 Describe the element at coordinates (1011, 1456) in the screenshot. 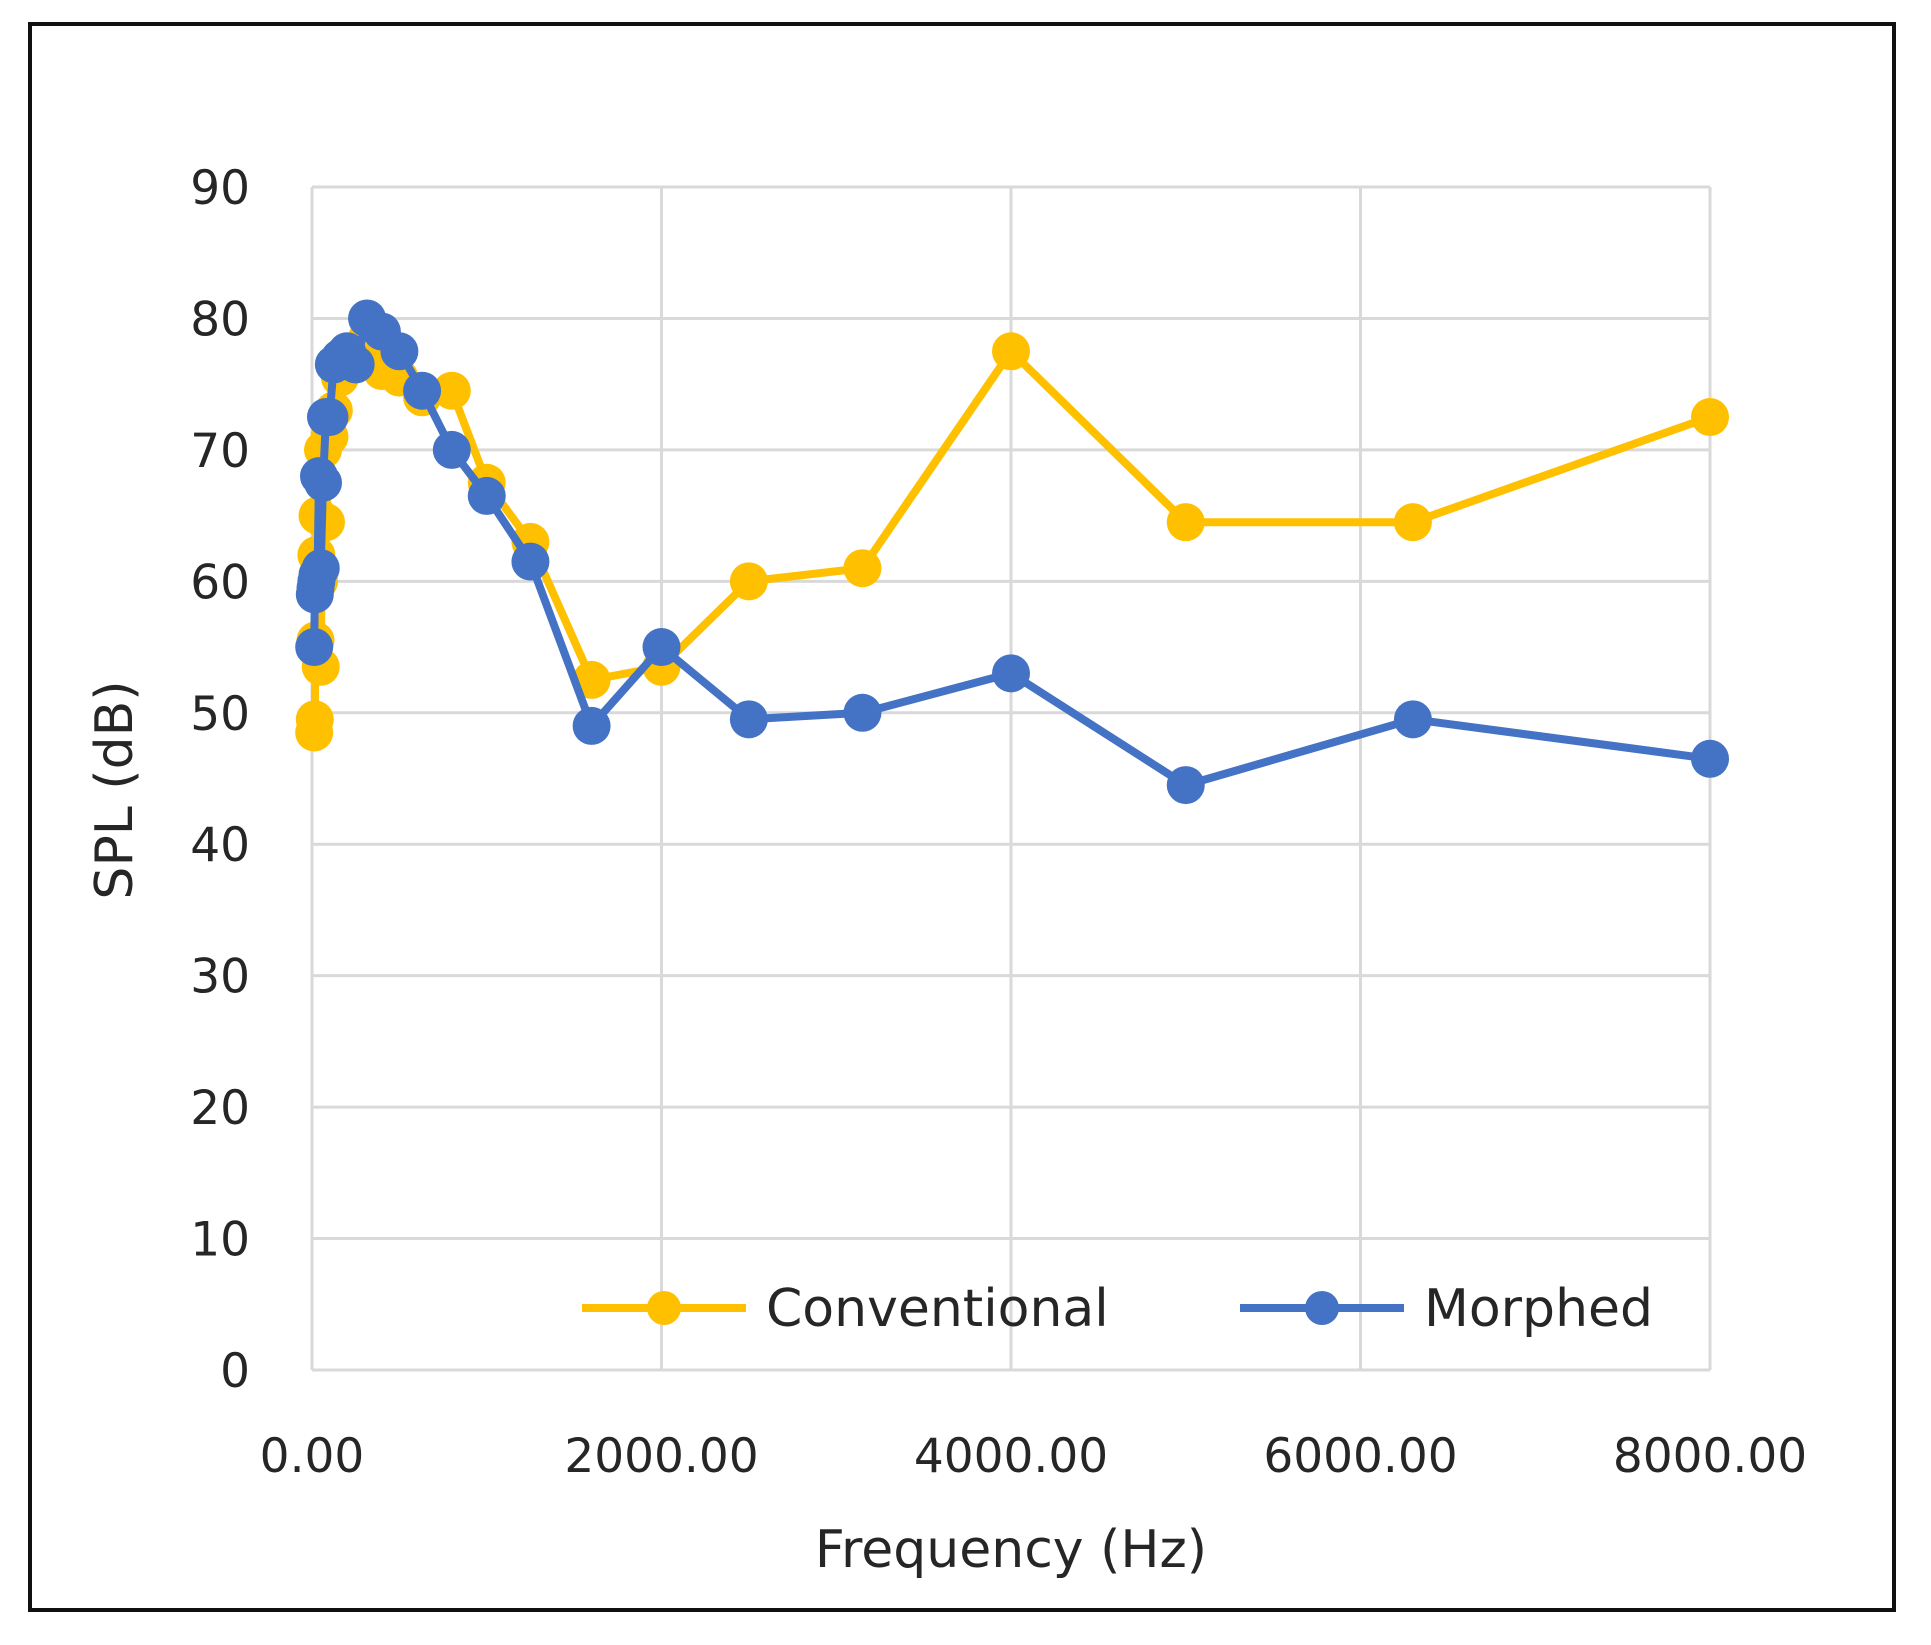

I see `x-tick-label: 4000.00` at that location.